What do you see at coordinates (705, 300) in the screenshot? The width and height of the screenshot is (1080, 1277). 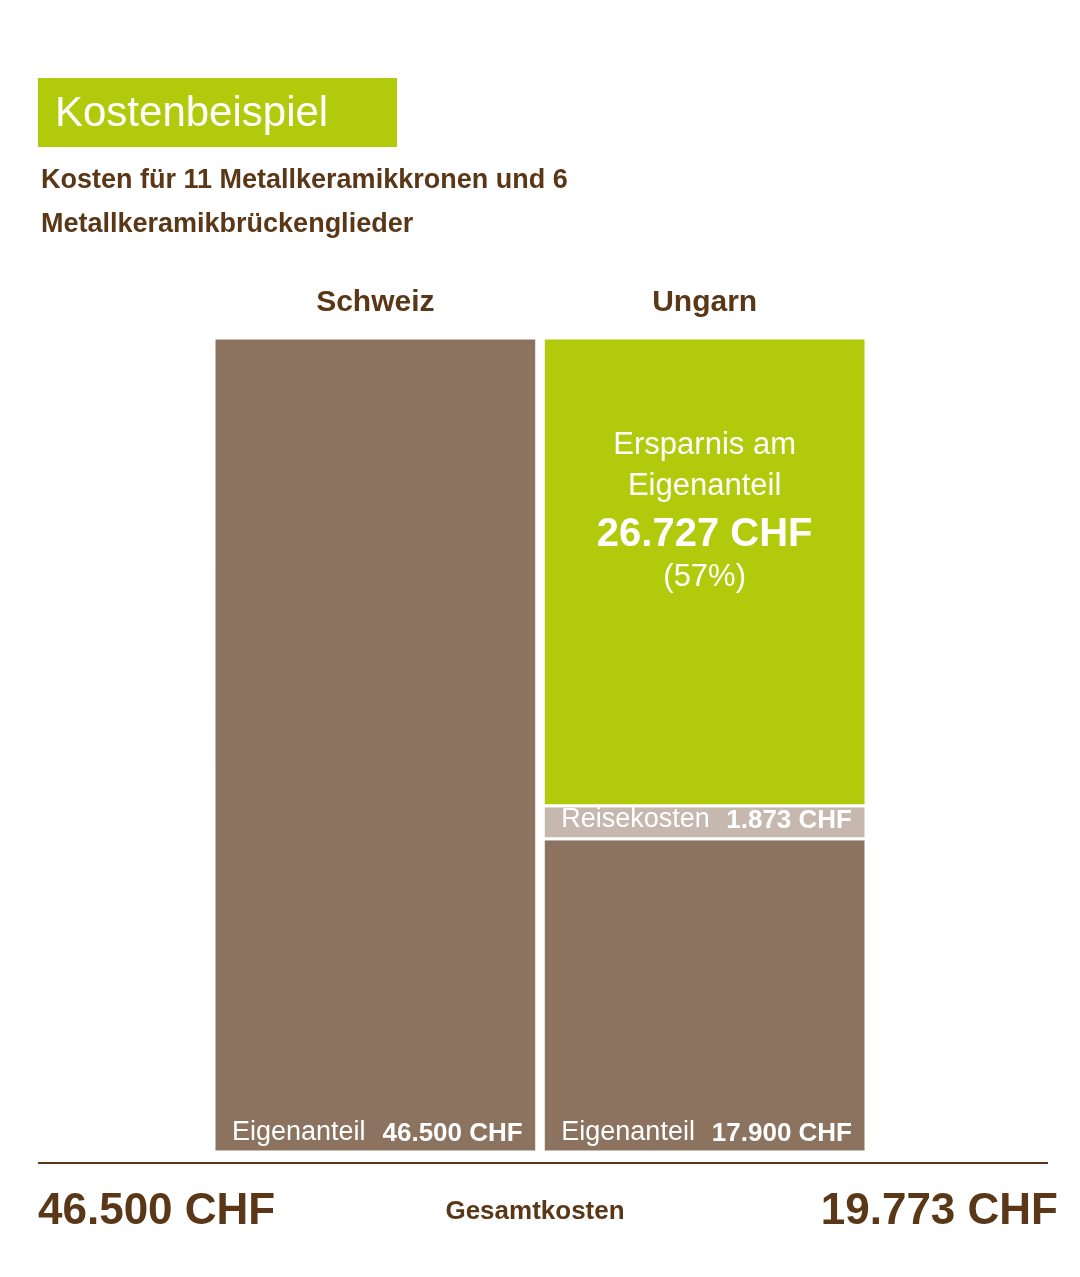 I see `x-tick-label: Ungarn` at bounding box center [705, 300].